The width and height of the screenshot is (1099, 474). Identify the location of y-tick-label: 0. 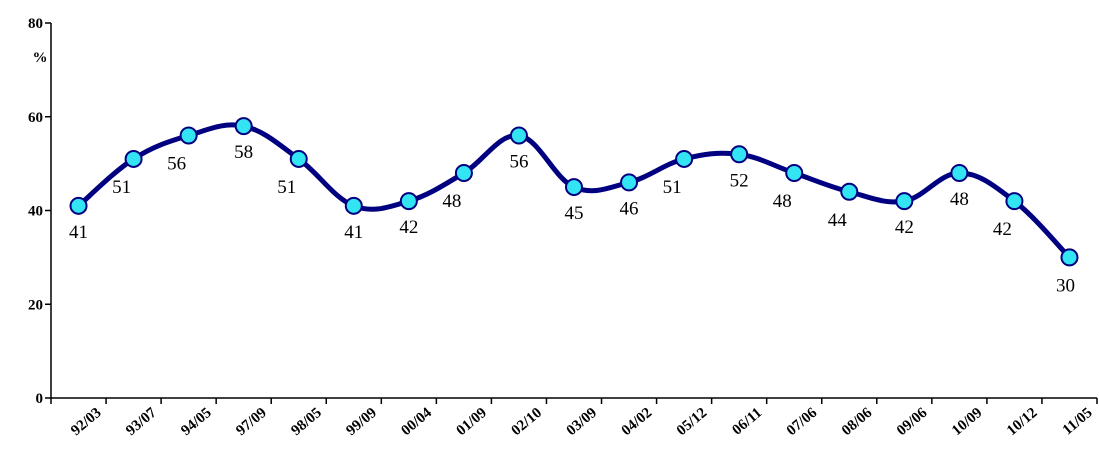
(40, 399).